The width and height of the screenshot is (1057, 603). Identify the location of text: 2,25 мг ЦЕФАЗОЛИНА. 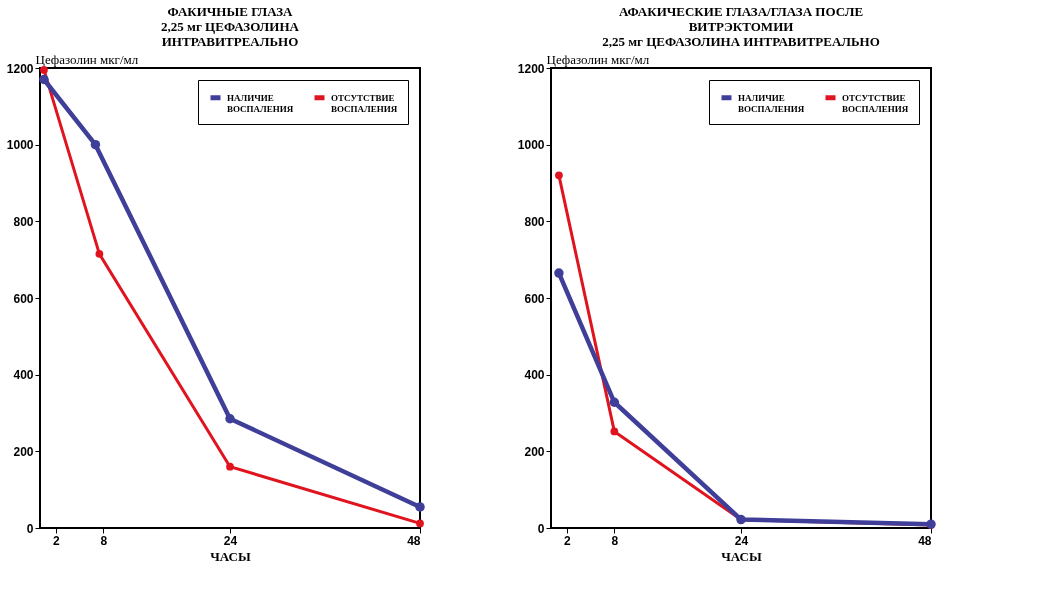
(230, 26).